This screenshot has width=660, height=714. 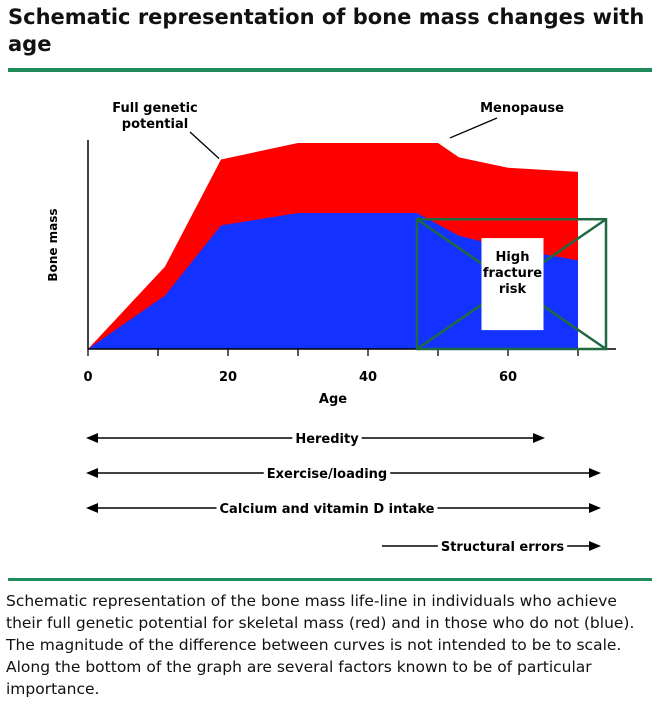 I want to click on x-tick-label: 0, so click(x=87, y=377).